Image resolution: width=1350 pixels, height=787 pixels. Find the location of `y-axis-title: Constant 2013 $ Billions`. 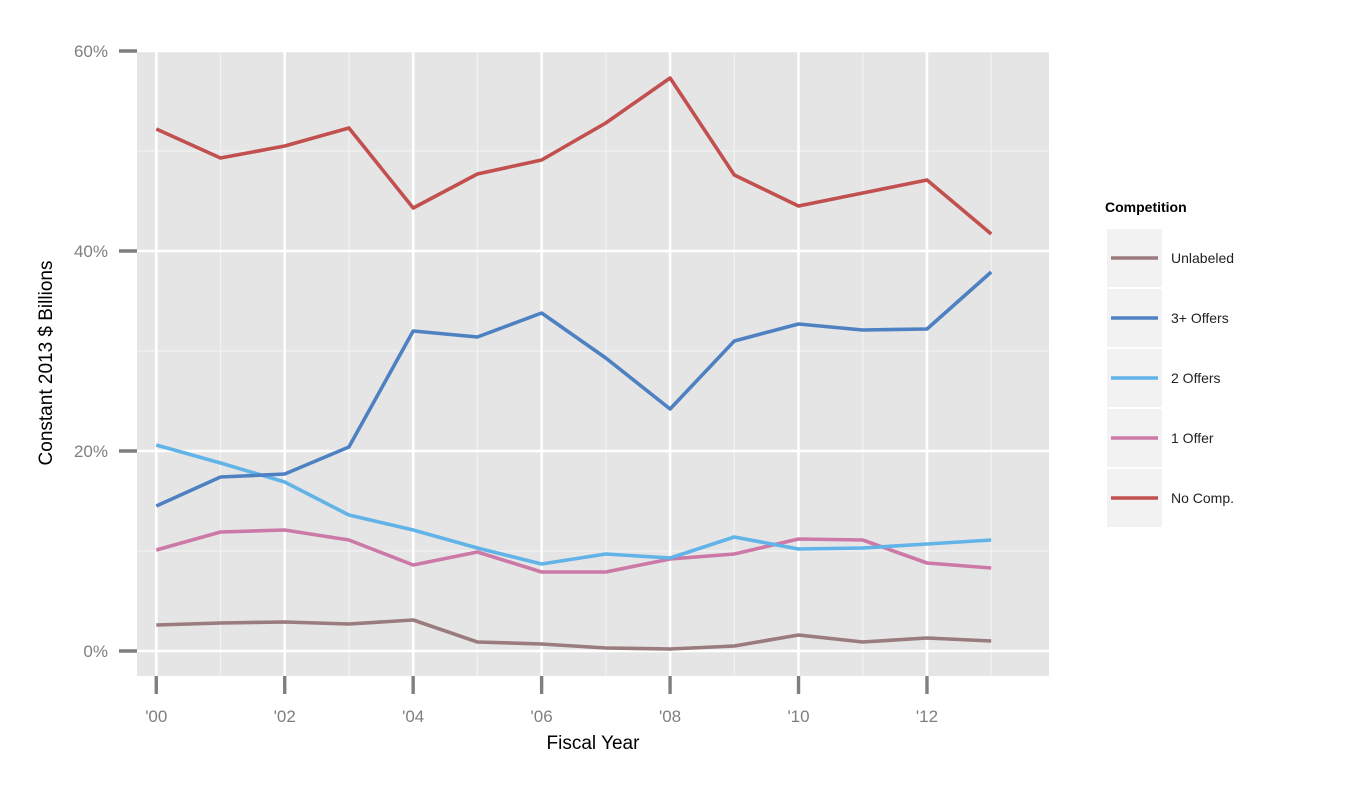

y-axis-title: Constant 2013 $ Billions is located at coordinates (46, 363).